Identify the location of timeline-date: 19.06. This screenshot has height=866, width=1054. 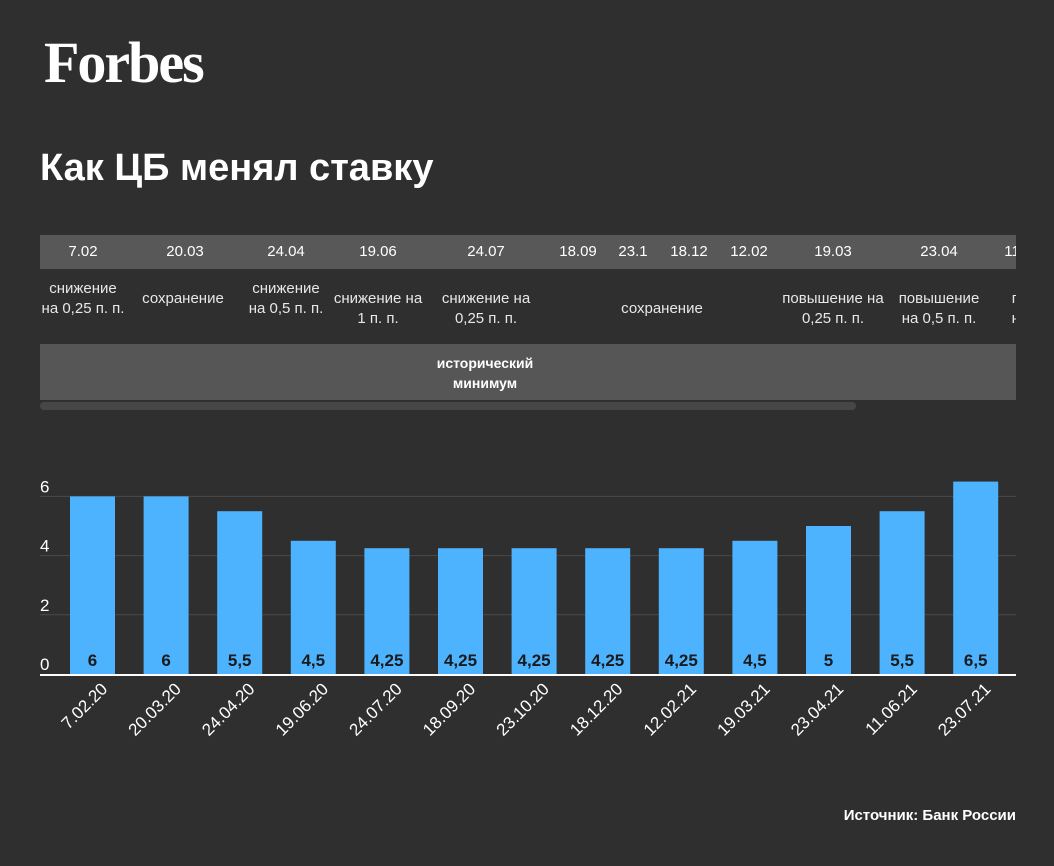
(378, 251).